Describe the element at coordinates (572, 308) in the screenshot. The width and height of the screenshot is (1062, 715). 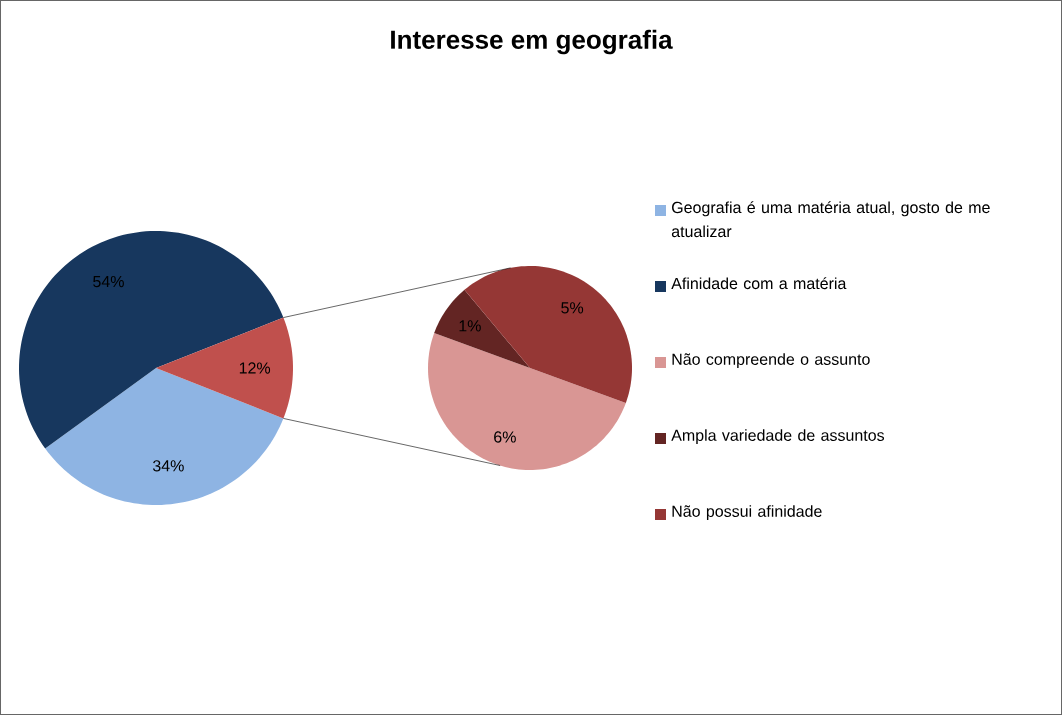
I see `data-label: 5%` at that location.